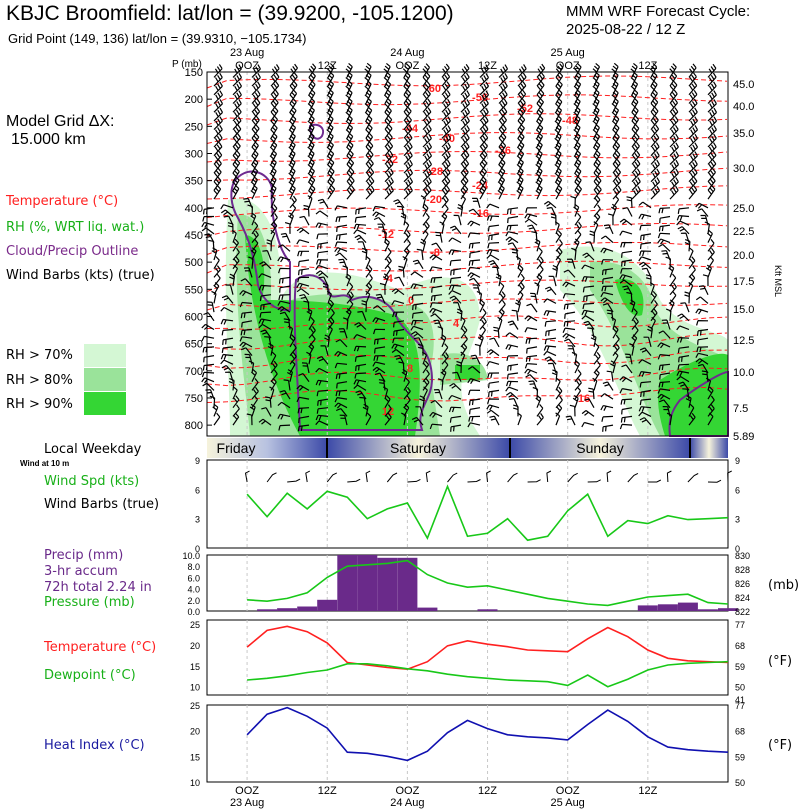 This screenshot has width=810, height=811. I want to click on pressure-tick-right-4: 822, so click(742, 612).